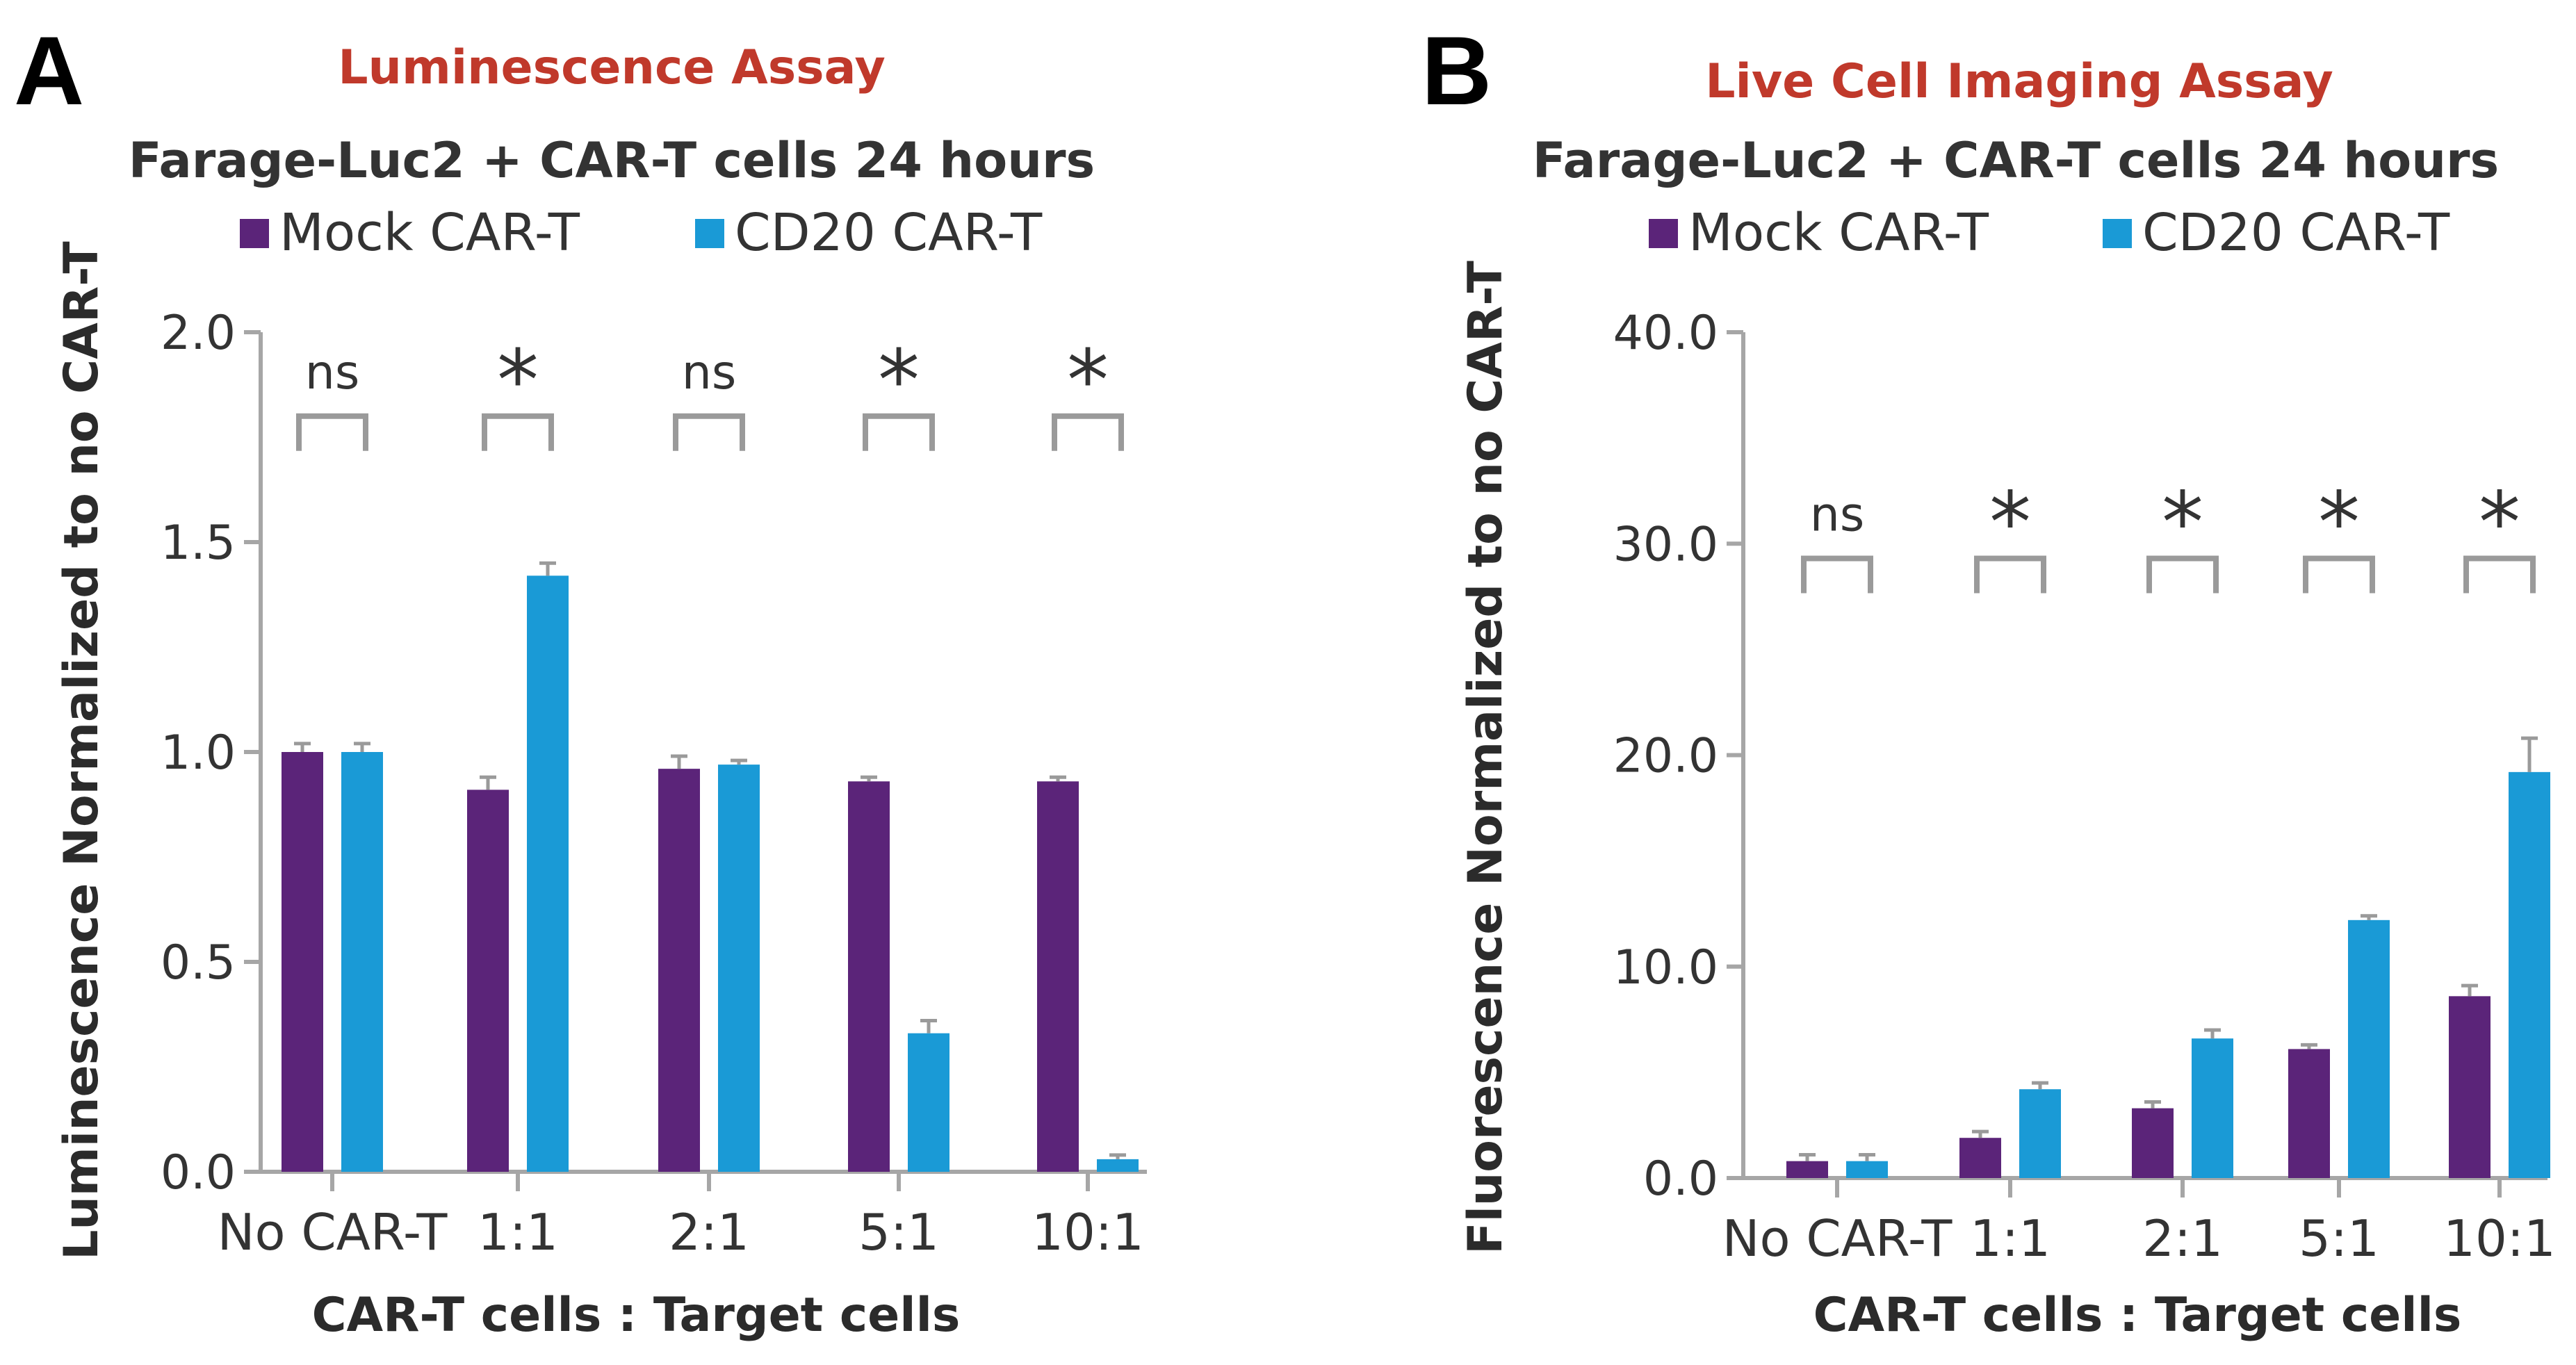  Describe the element at coordinates (1665, 967) in the screenshot. I see `panel-b-y-tick-label: 10.0` at that location.